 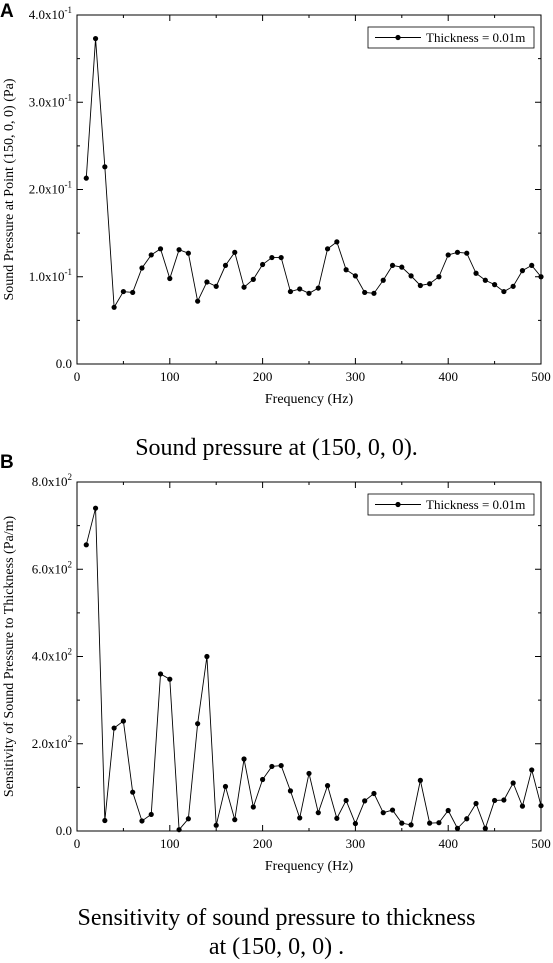 I want to click on y-axis-label: Sound Pressure at Point (150, 0, 0) (Pa), so click(x=9, y=189).